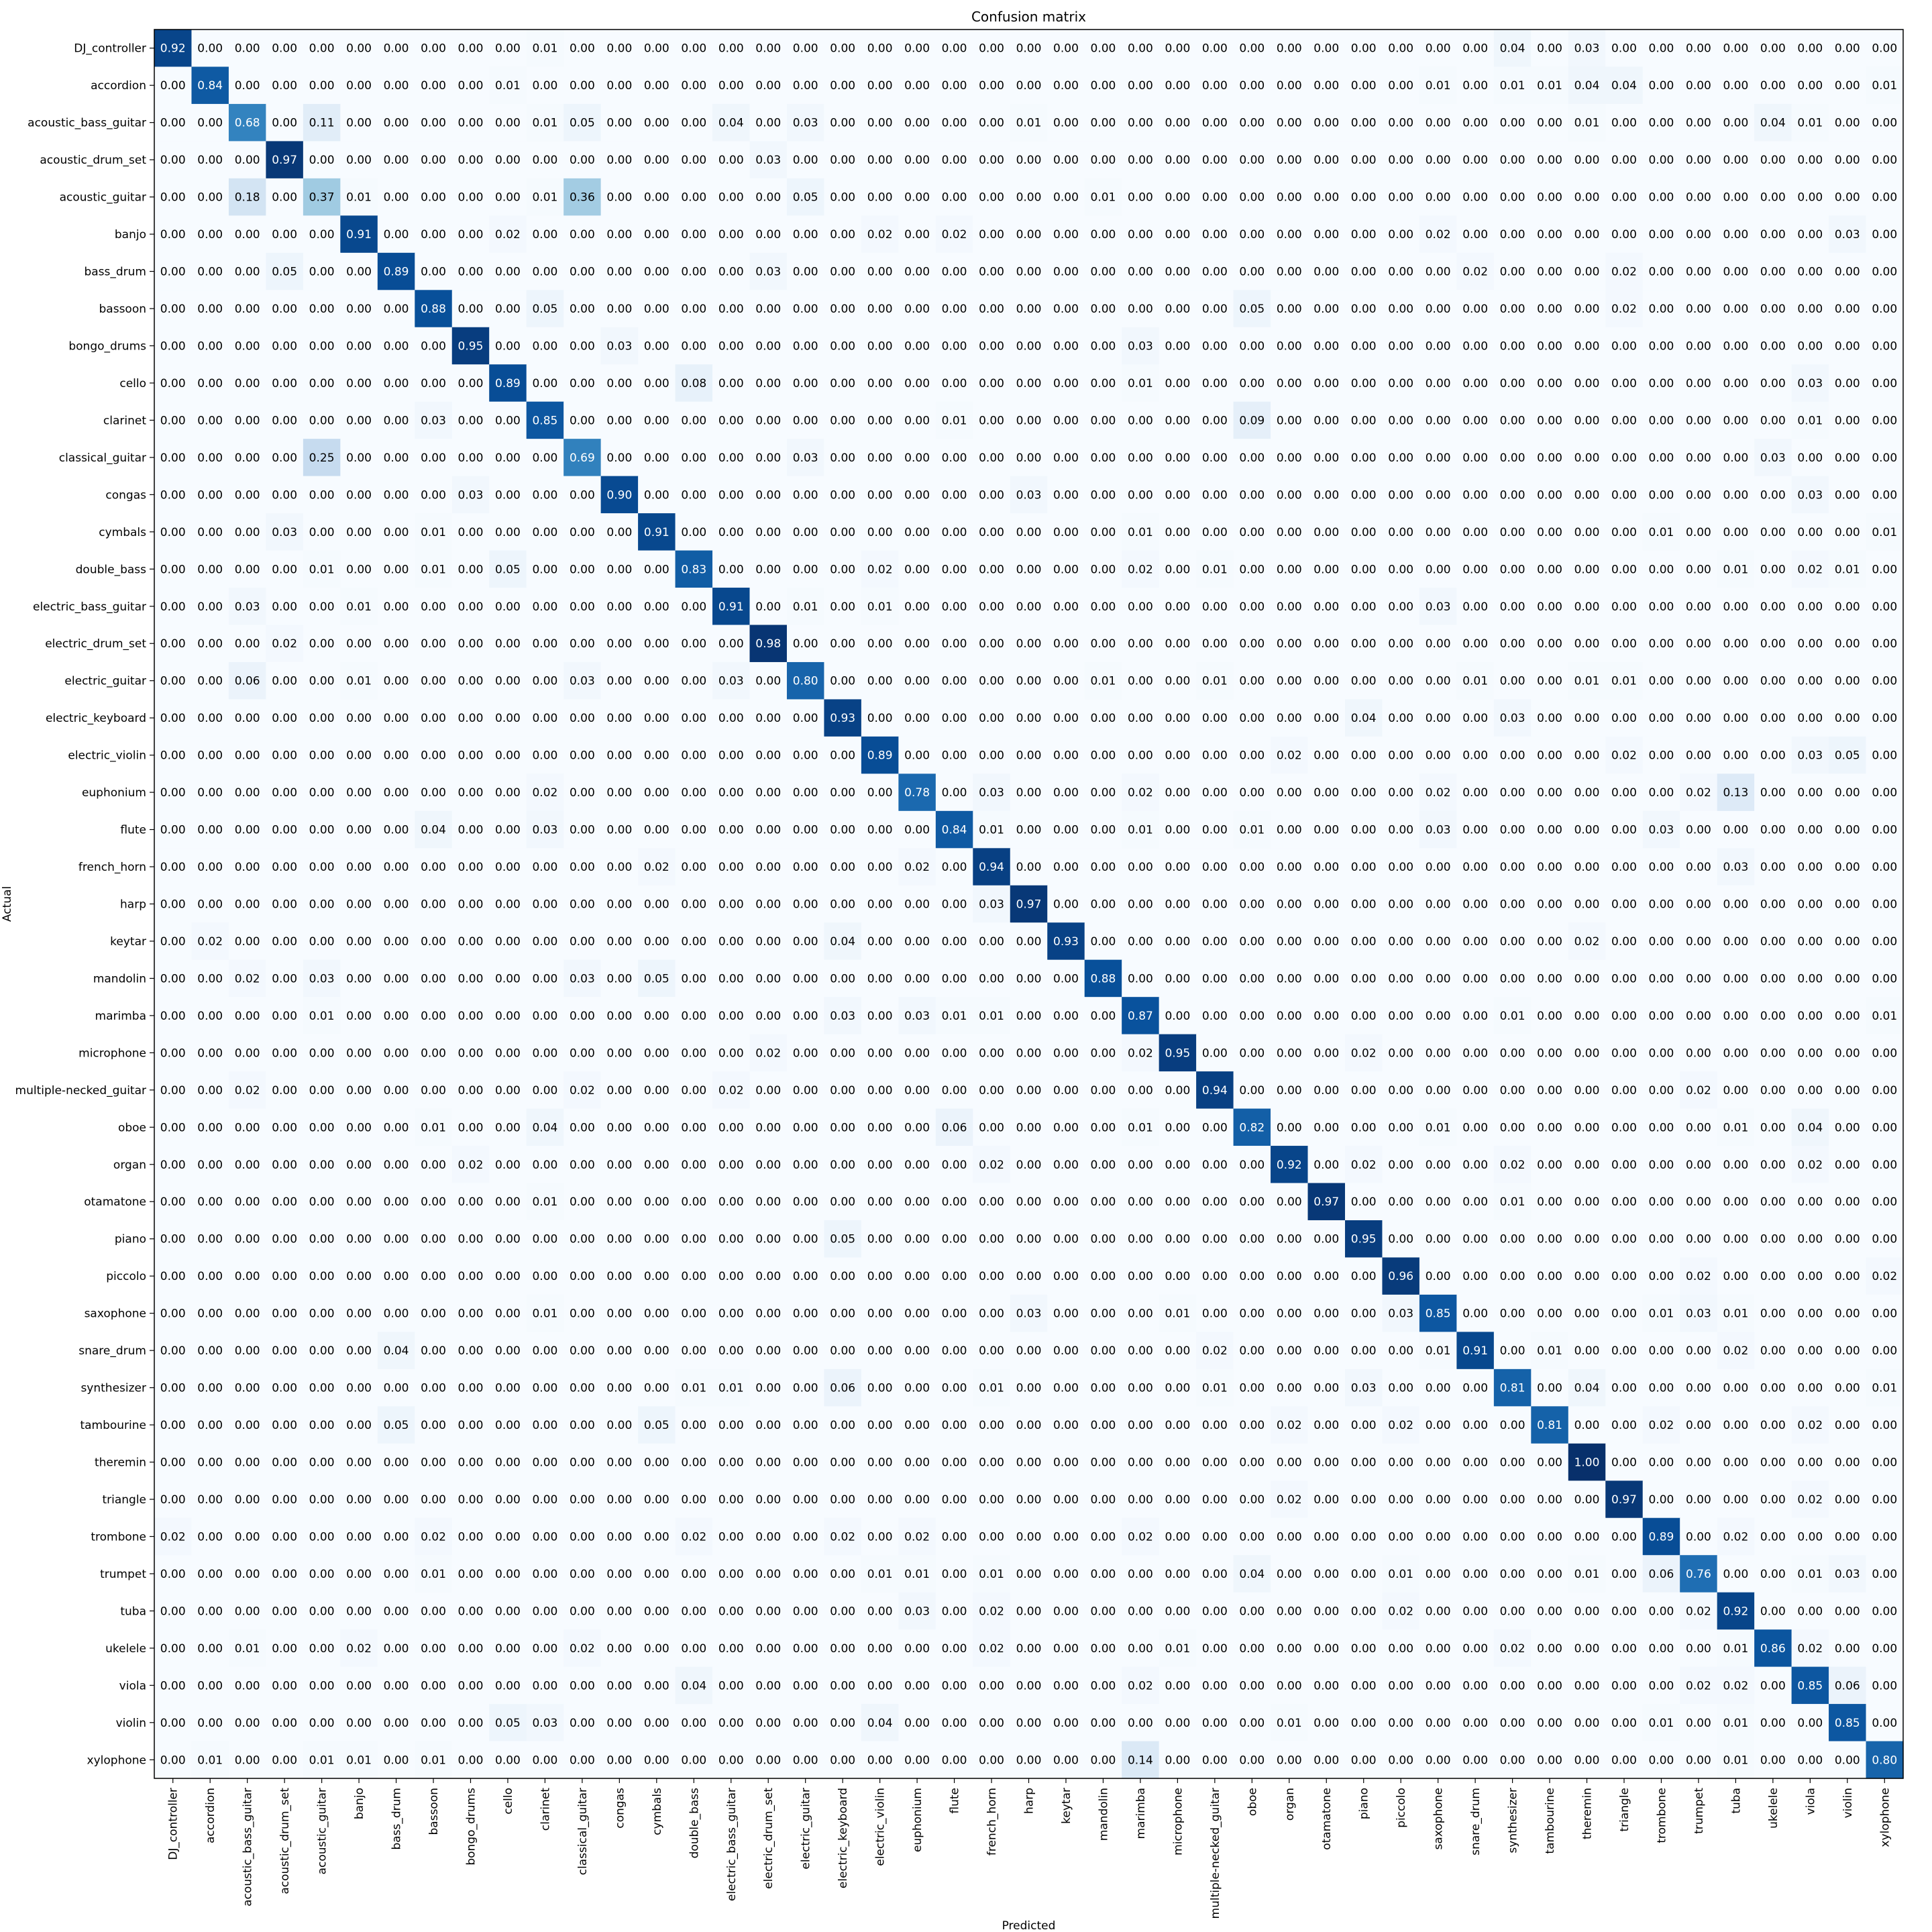 Image resolution: width=1932 pixels, height=1932 pixels. Describe the element at coordinates (129, 1165) in the screenshot. I see `y-tick-label: organ` at that location.